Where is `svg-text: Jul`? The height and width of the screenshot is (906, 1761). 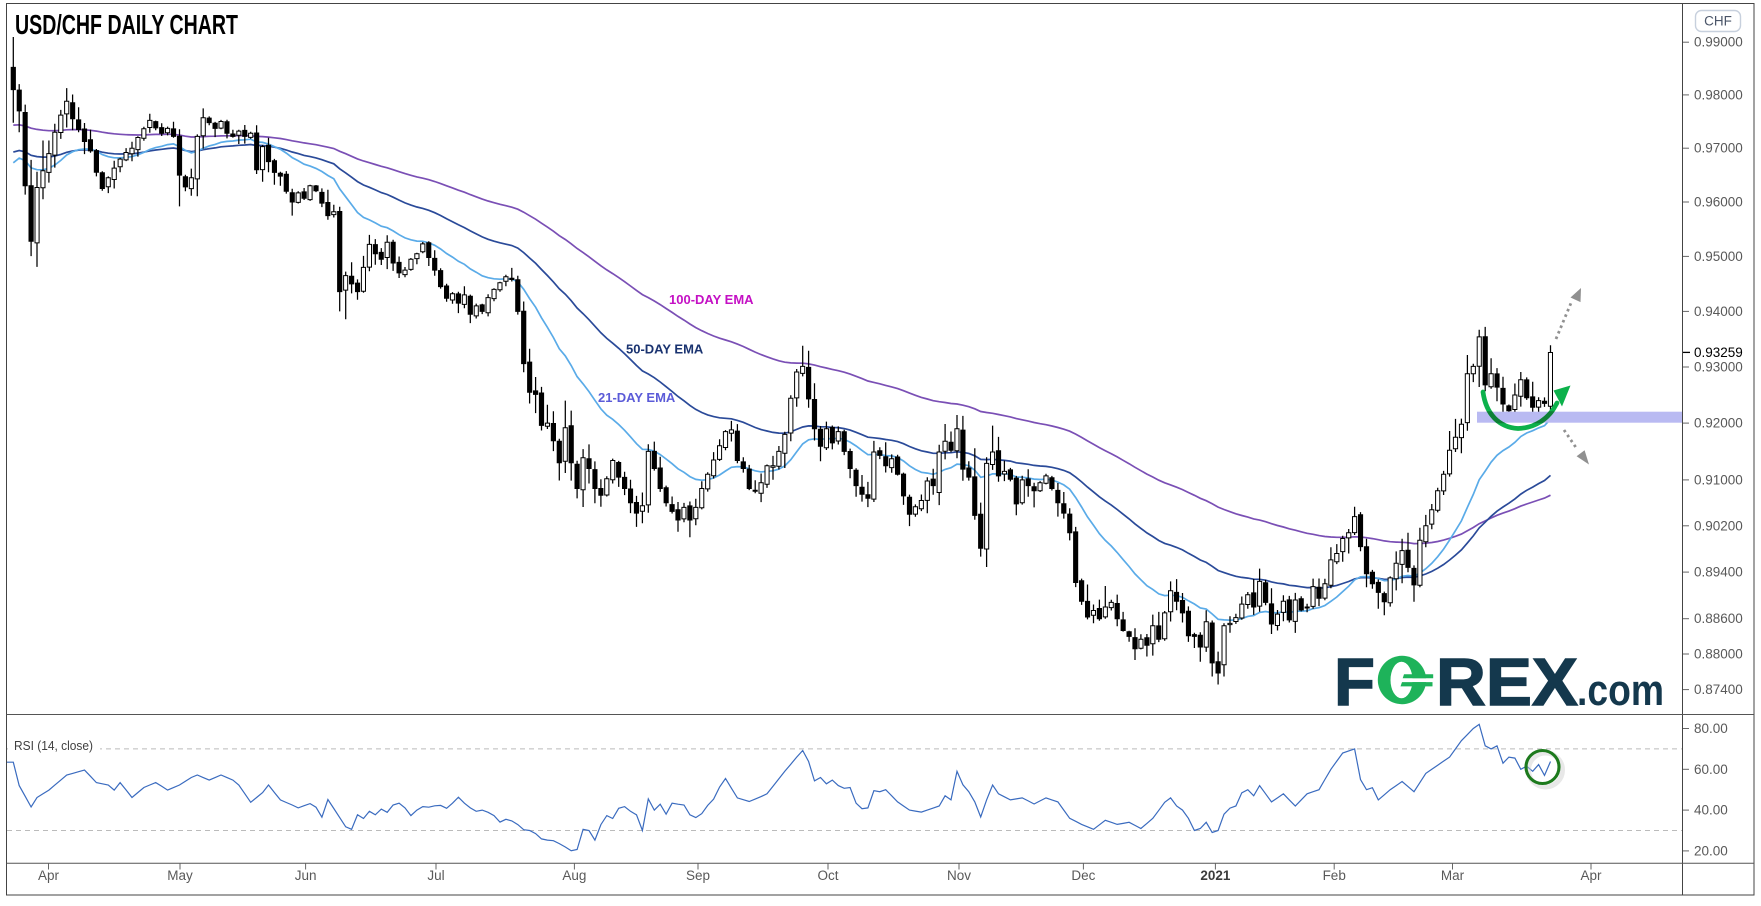 svg-text: Jul is located at coordinates (435, 875).